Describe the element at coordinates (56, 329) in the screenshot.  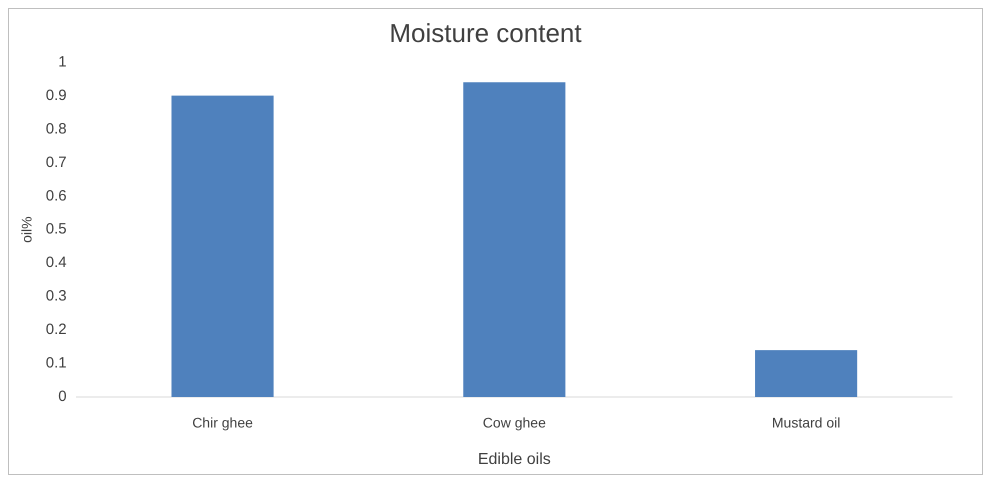
I see `y-tick-label: 0.2` at that location.